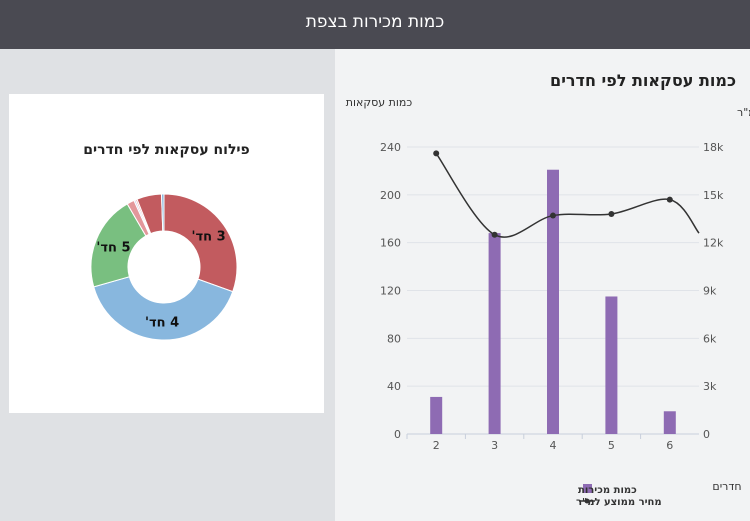 The width and height of the screenshot is (750, 521). Describe the element at coordinates (611, 445) in the screenshot. I see `x-tick-label: 5` at that location.